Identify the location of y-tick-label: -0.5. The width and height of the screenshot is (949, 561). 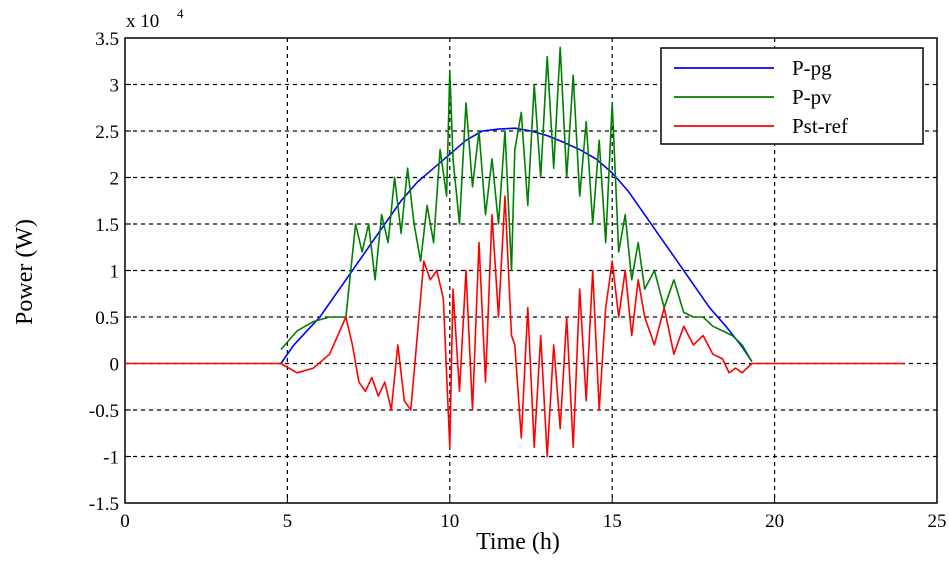
(104, 411).